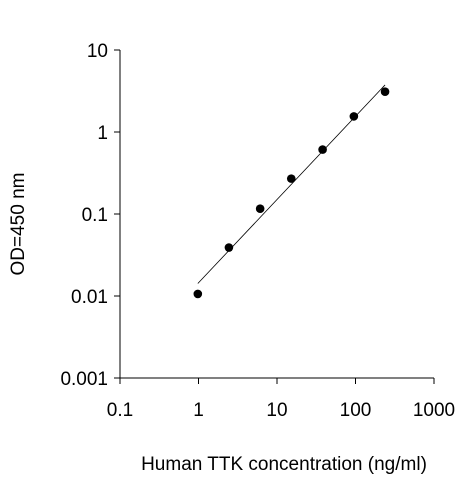 This screenshot has height=480, width=463. Describe the element at coordinates (18, 224) in the screenshot. I see `y-axis-label: OD=450 nm` at that location.